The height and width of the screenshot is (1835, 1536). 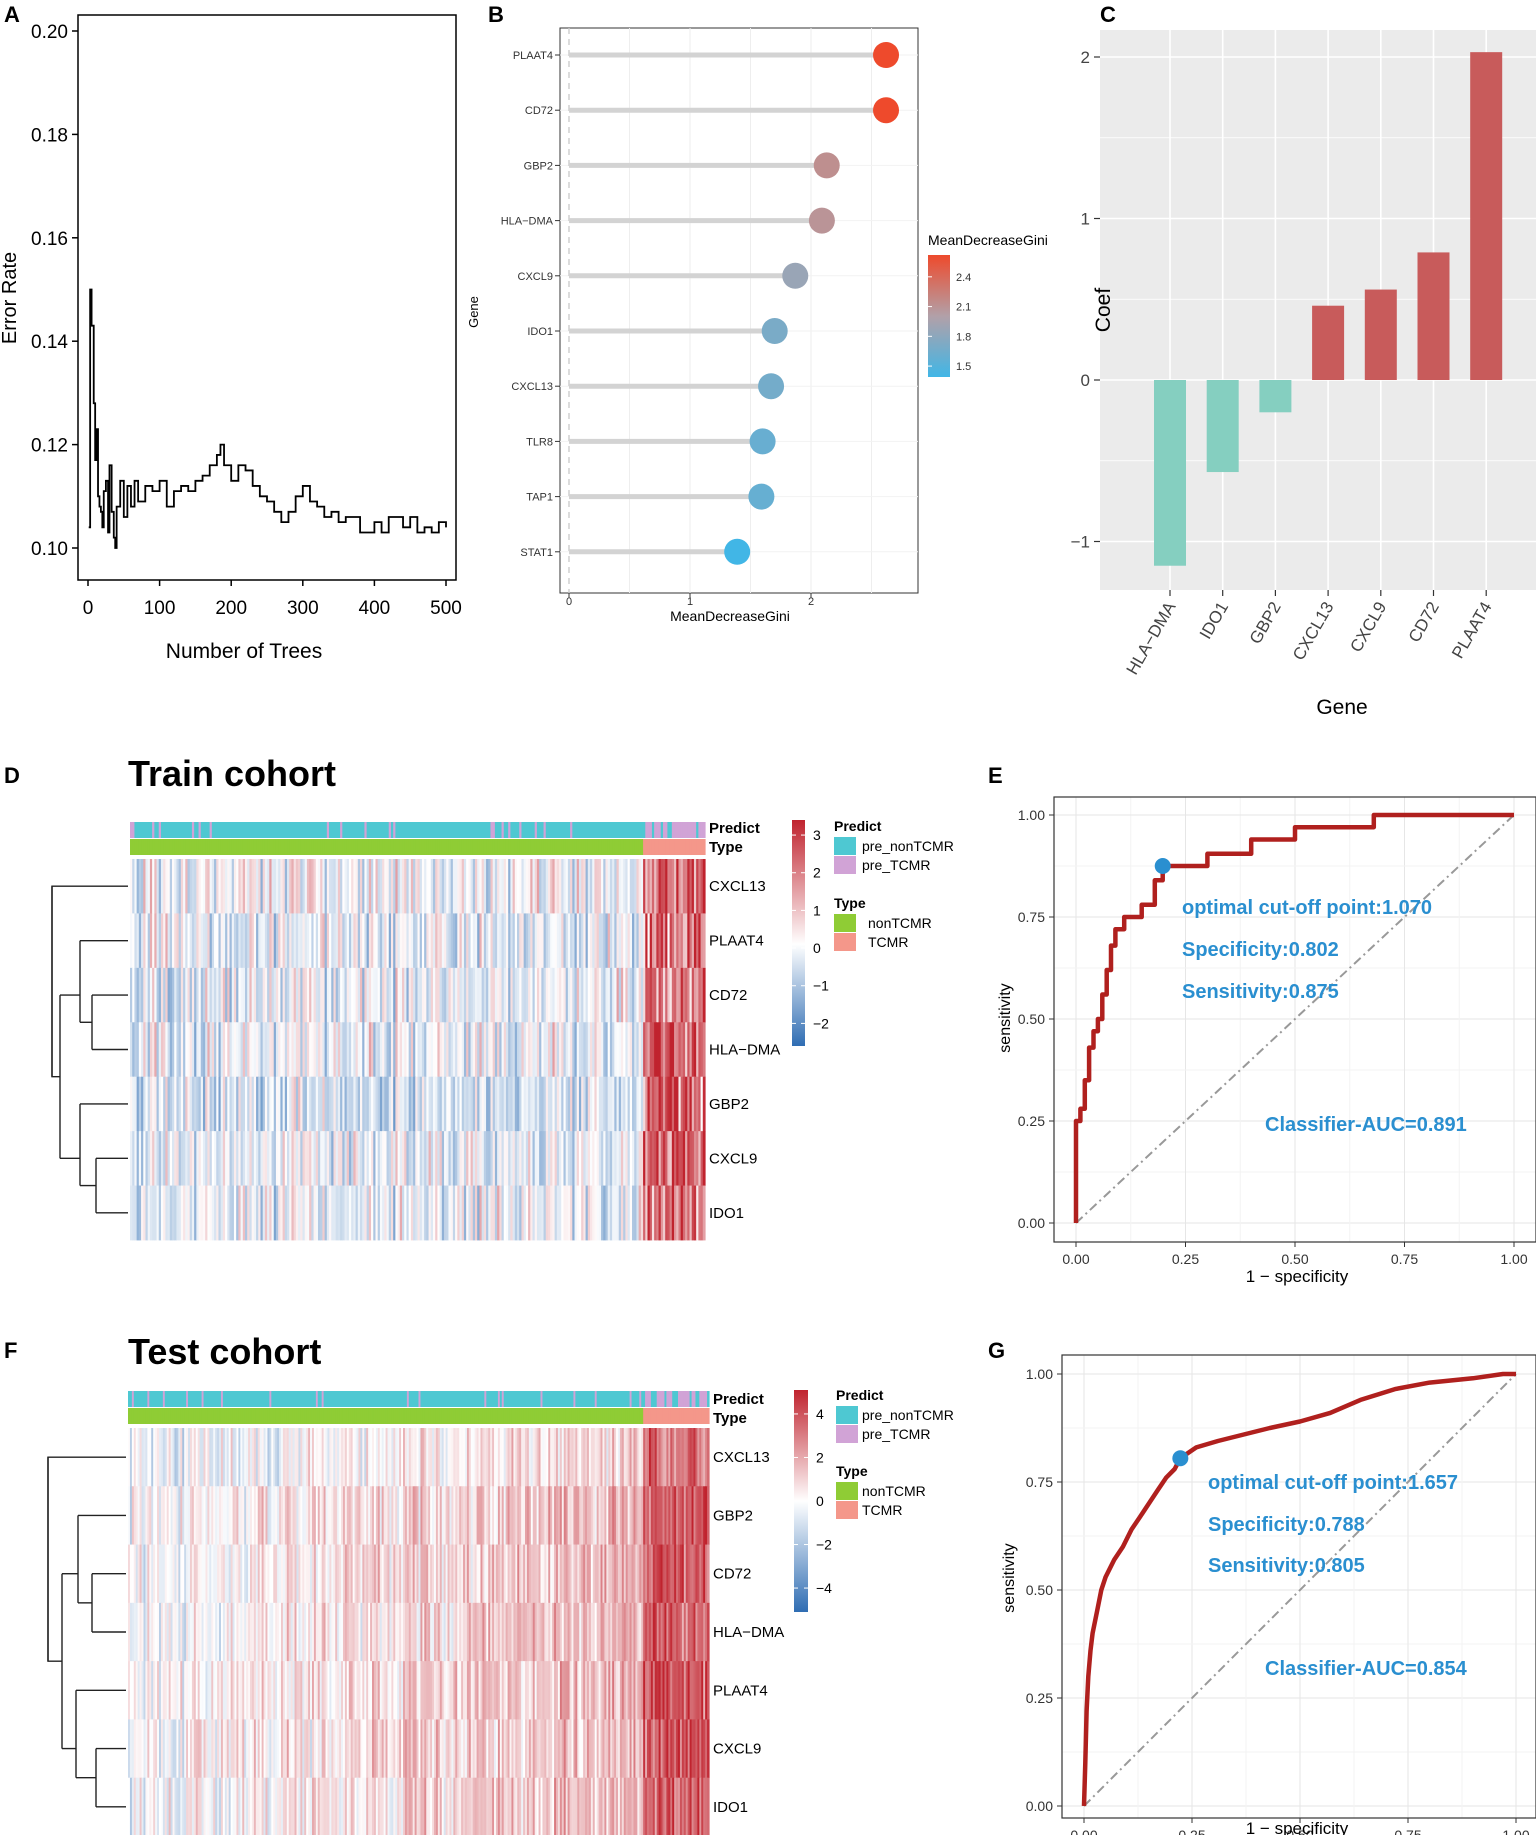 What do you see at coordinates (532, 387) in the screenshot?
I see `panel-b-y-tick-label: CXCL13` at bounding box center [532, 387].